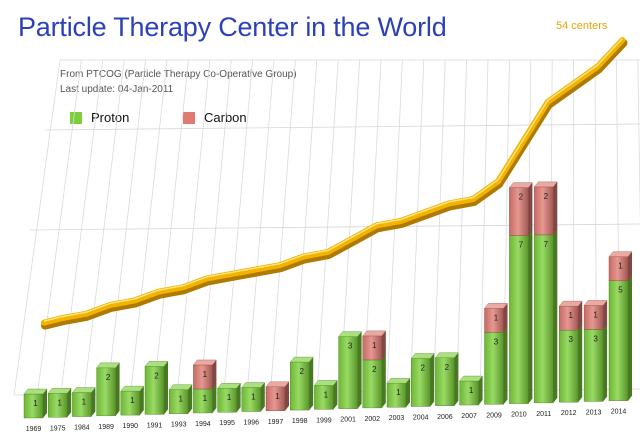  Describe the element at coordinates (620, 290) in the screenshot. I see `bar-label-proton: 5` at that location.